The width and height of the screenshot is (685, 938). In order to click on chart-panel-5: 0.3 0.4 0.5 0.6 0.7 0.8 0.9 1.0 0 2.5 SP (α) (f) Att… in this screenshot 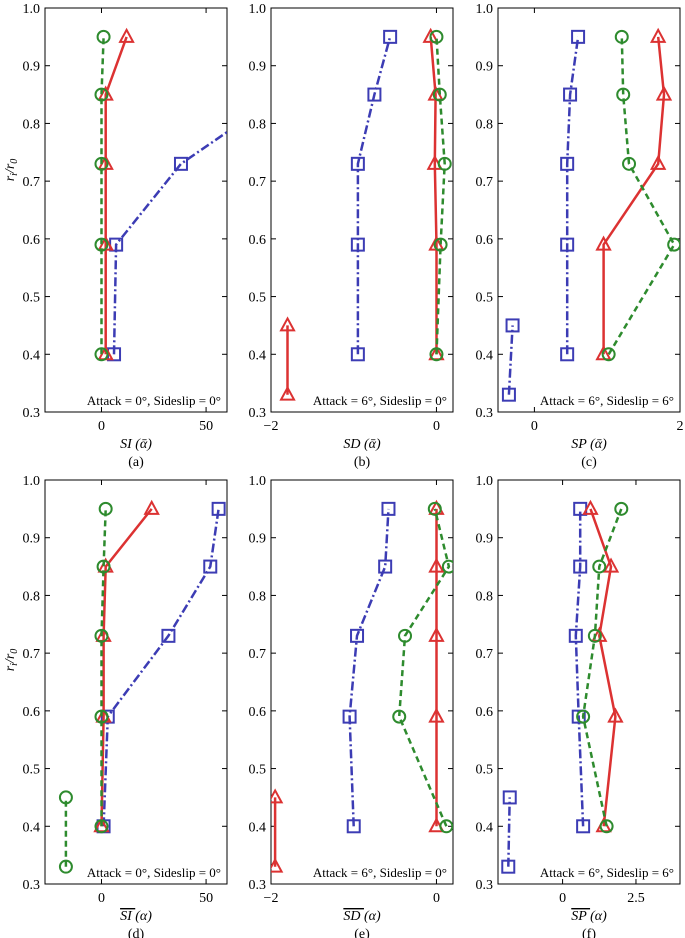, I will do `click(578, 706)`.